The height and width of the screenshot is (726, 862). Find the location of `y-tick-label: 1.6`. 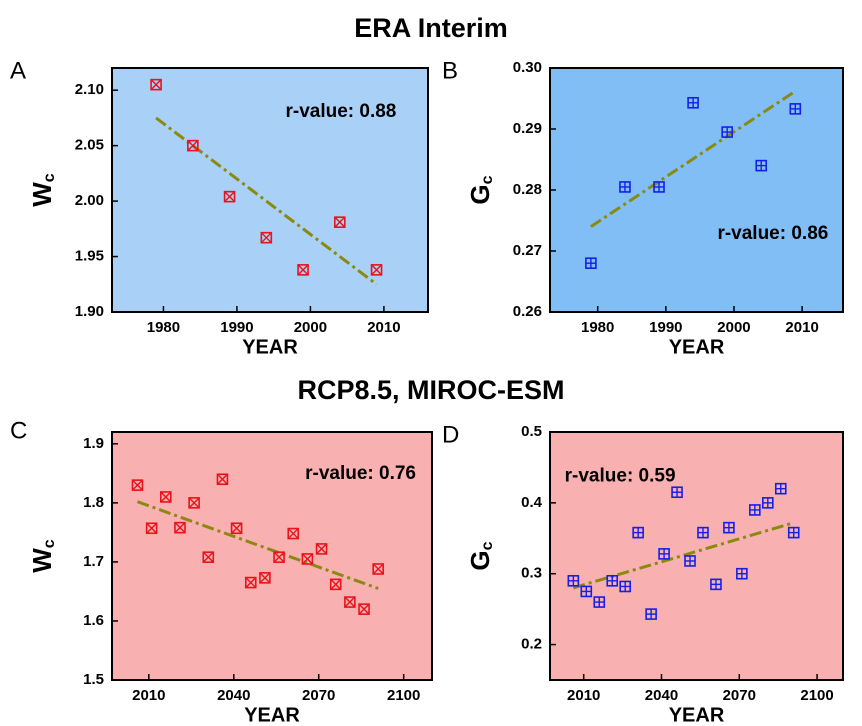

y-tick-label: 1.6 is located at coordinates (93, 620).